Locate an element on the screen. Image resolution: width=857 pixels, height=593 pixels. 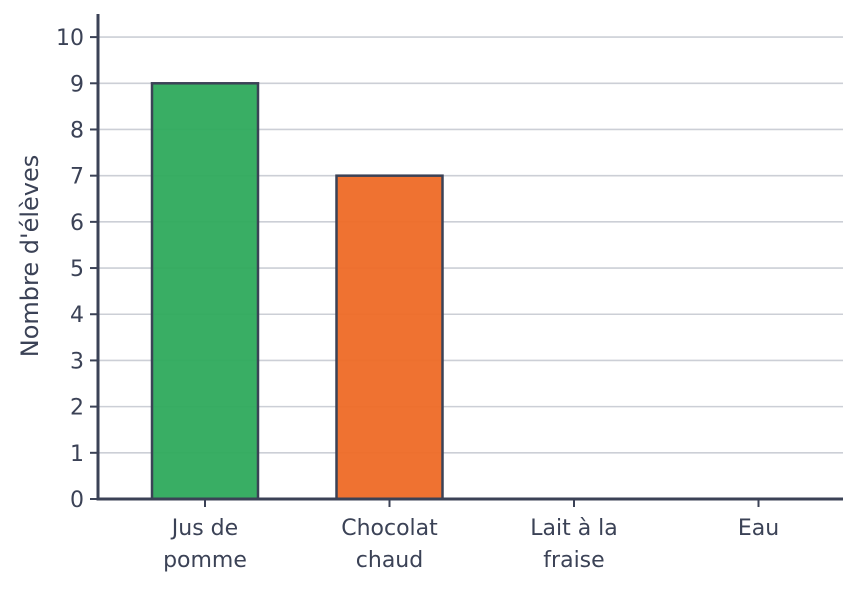
y-axis-label: Nombre d'élèves is located at coordinates (30, 256).